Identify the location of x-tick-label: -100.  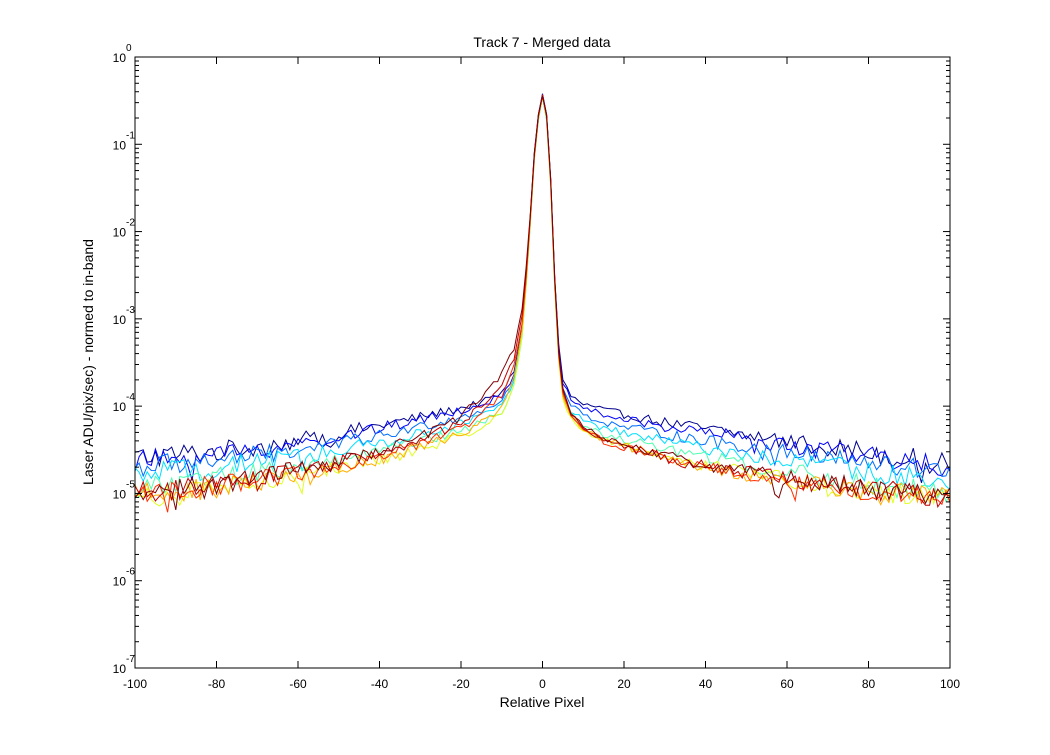
(135, 684).